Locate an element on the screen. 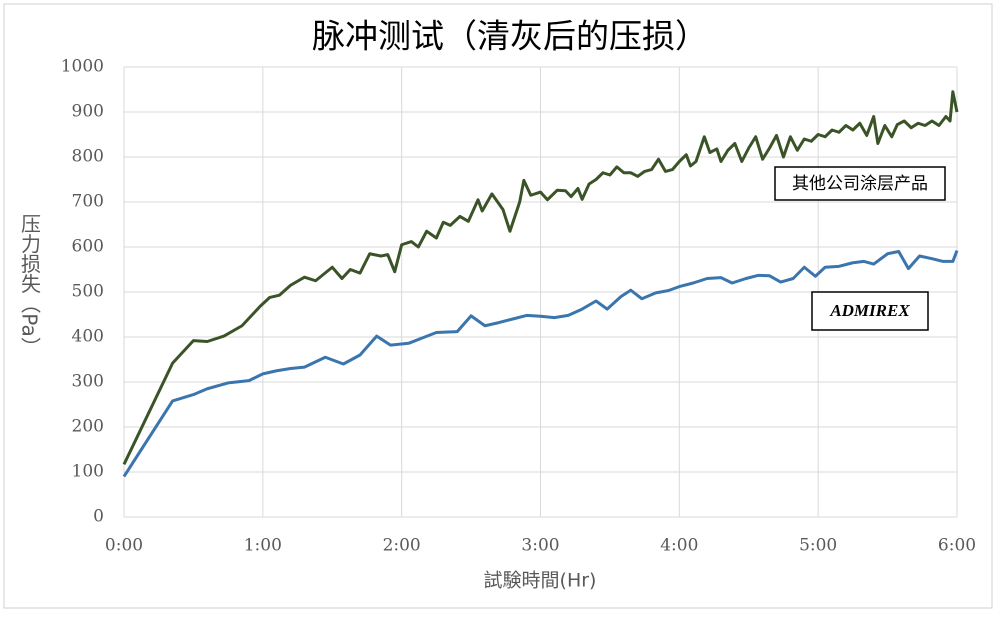 The image size is (997, 619). y-tick-label: 800 is located at coordinates (88, 157).